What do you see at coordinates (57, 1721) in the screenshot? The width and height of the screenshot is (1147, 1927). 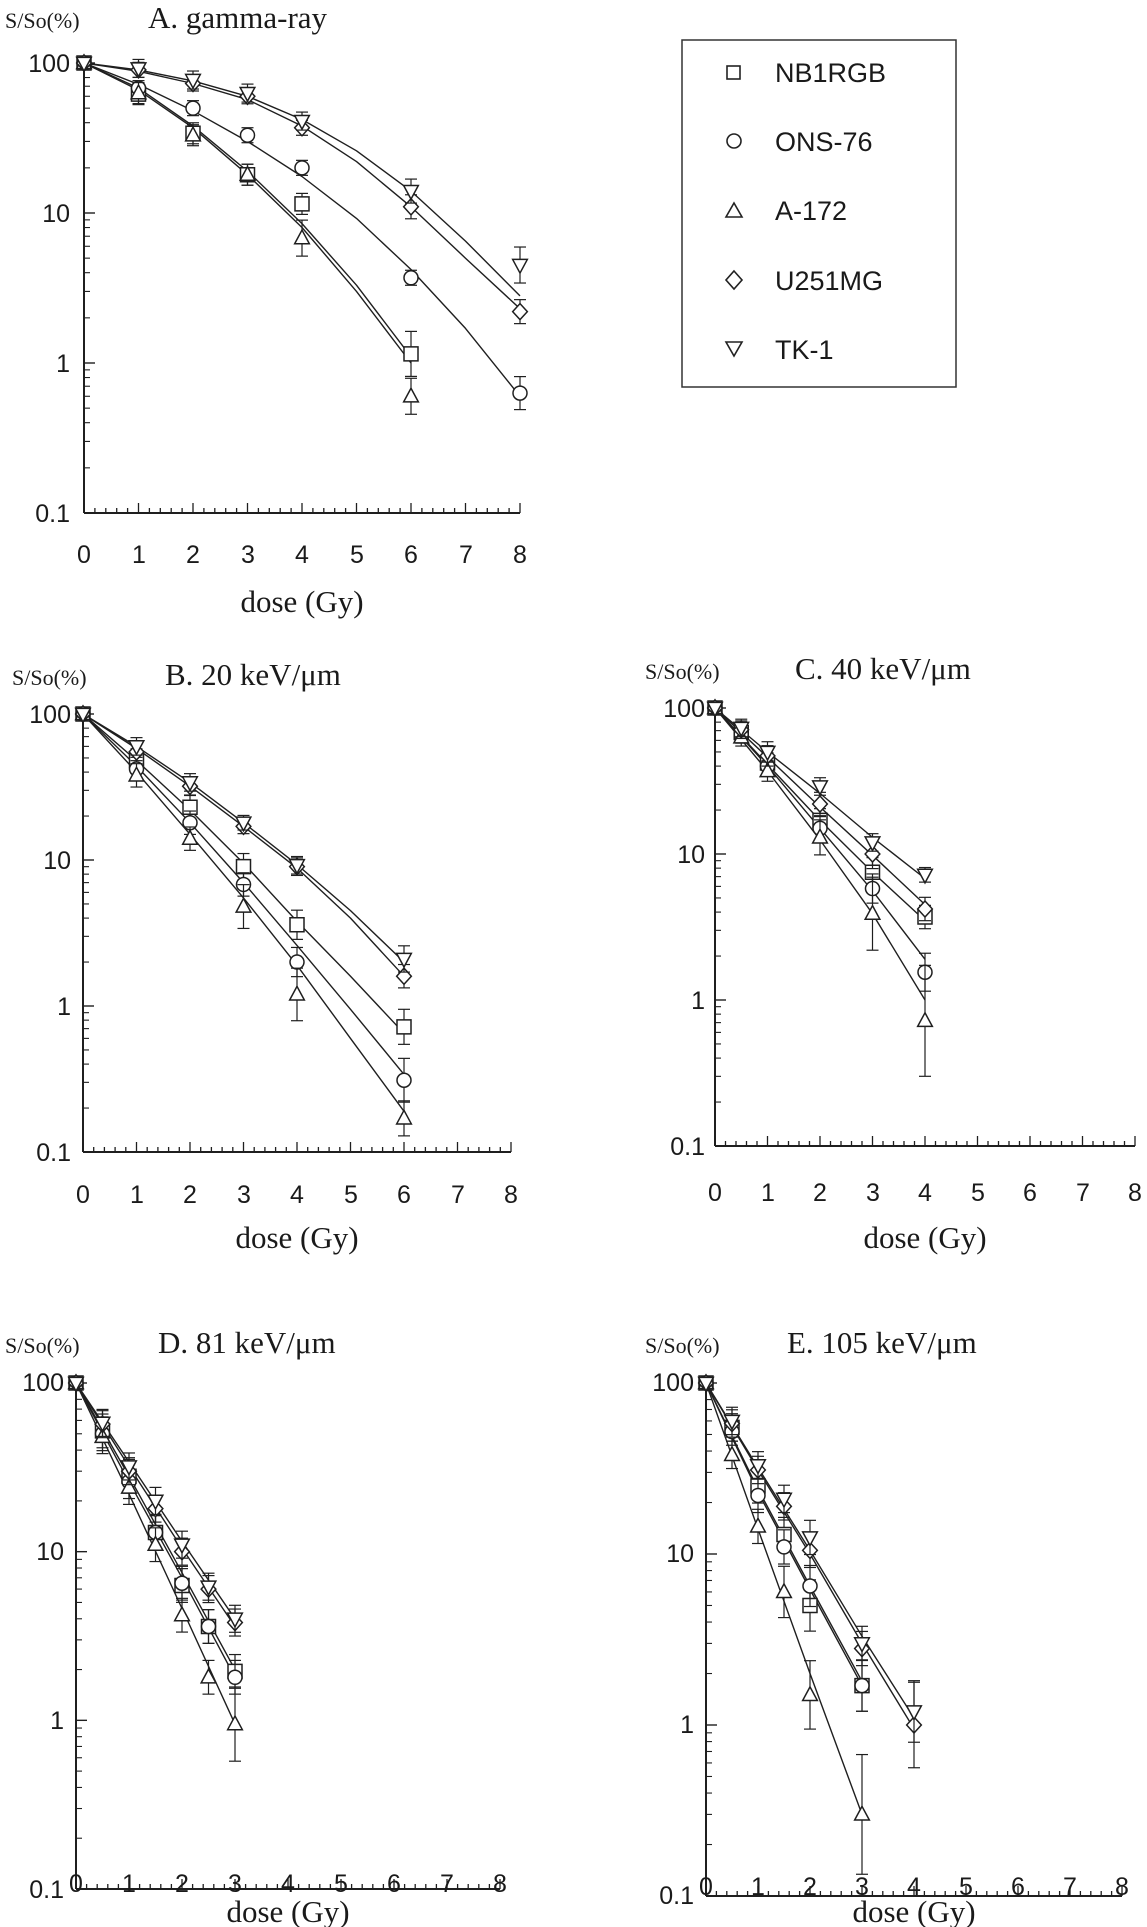 I see `panel-d-ytick-label: 1` at bounding box center [57, 1721].